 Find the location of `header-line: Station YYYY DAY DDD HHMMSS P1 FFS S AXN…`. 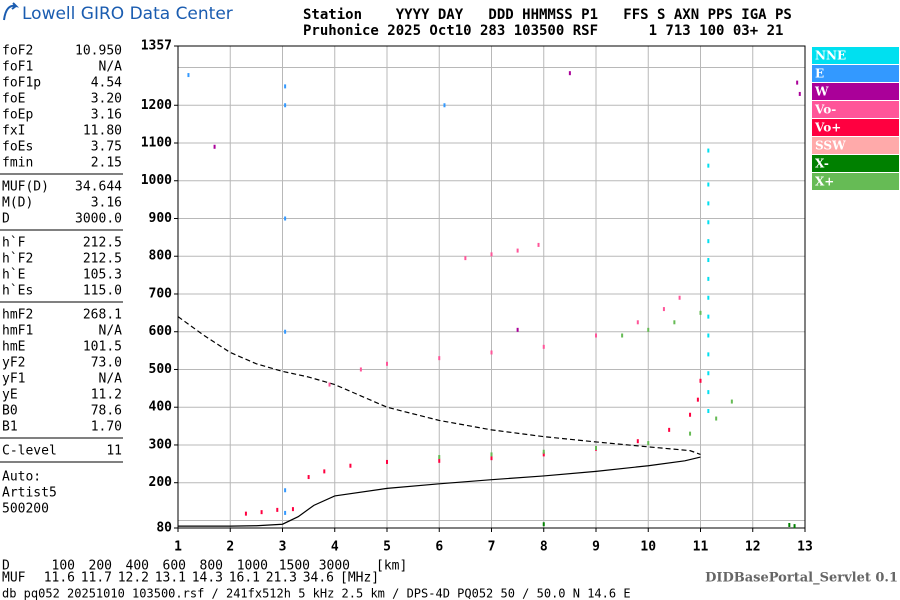

header-line: Station YYYY DAY DDD HHMMSS P1 FFS S AXN… is located at coordinates (547, 15).